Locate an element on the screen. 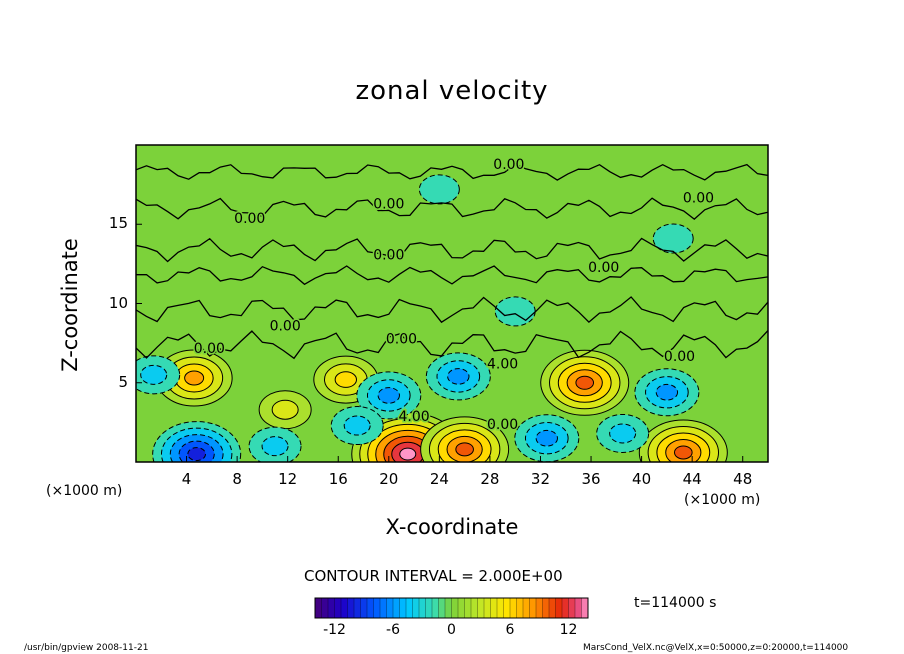 The image size is (904, 654). x-tick-label: 20 is located at coordinates (389, 479).